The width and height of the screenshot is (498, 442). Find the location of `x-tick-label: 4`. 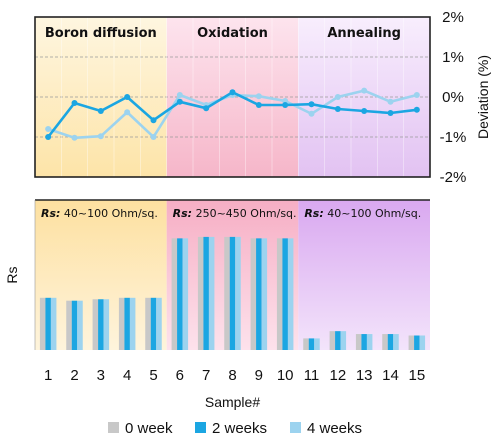

x-tick-label: 4 is located at coordinates (127, 375).